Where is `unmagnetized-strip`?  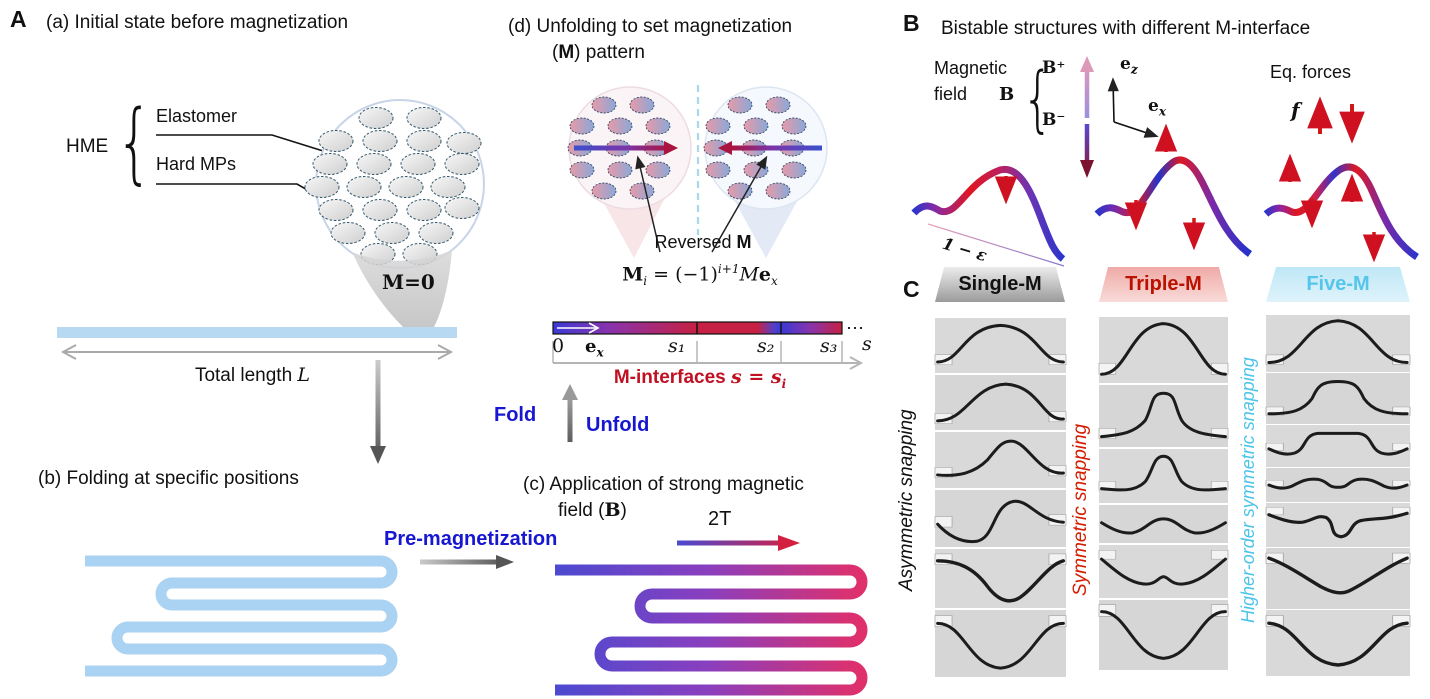
unmagnetized-strip is located at coordinates (257, 332).